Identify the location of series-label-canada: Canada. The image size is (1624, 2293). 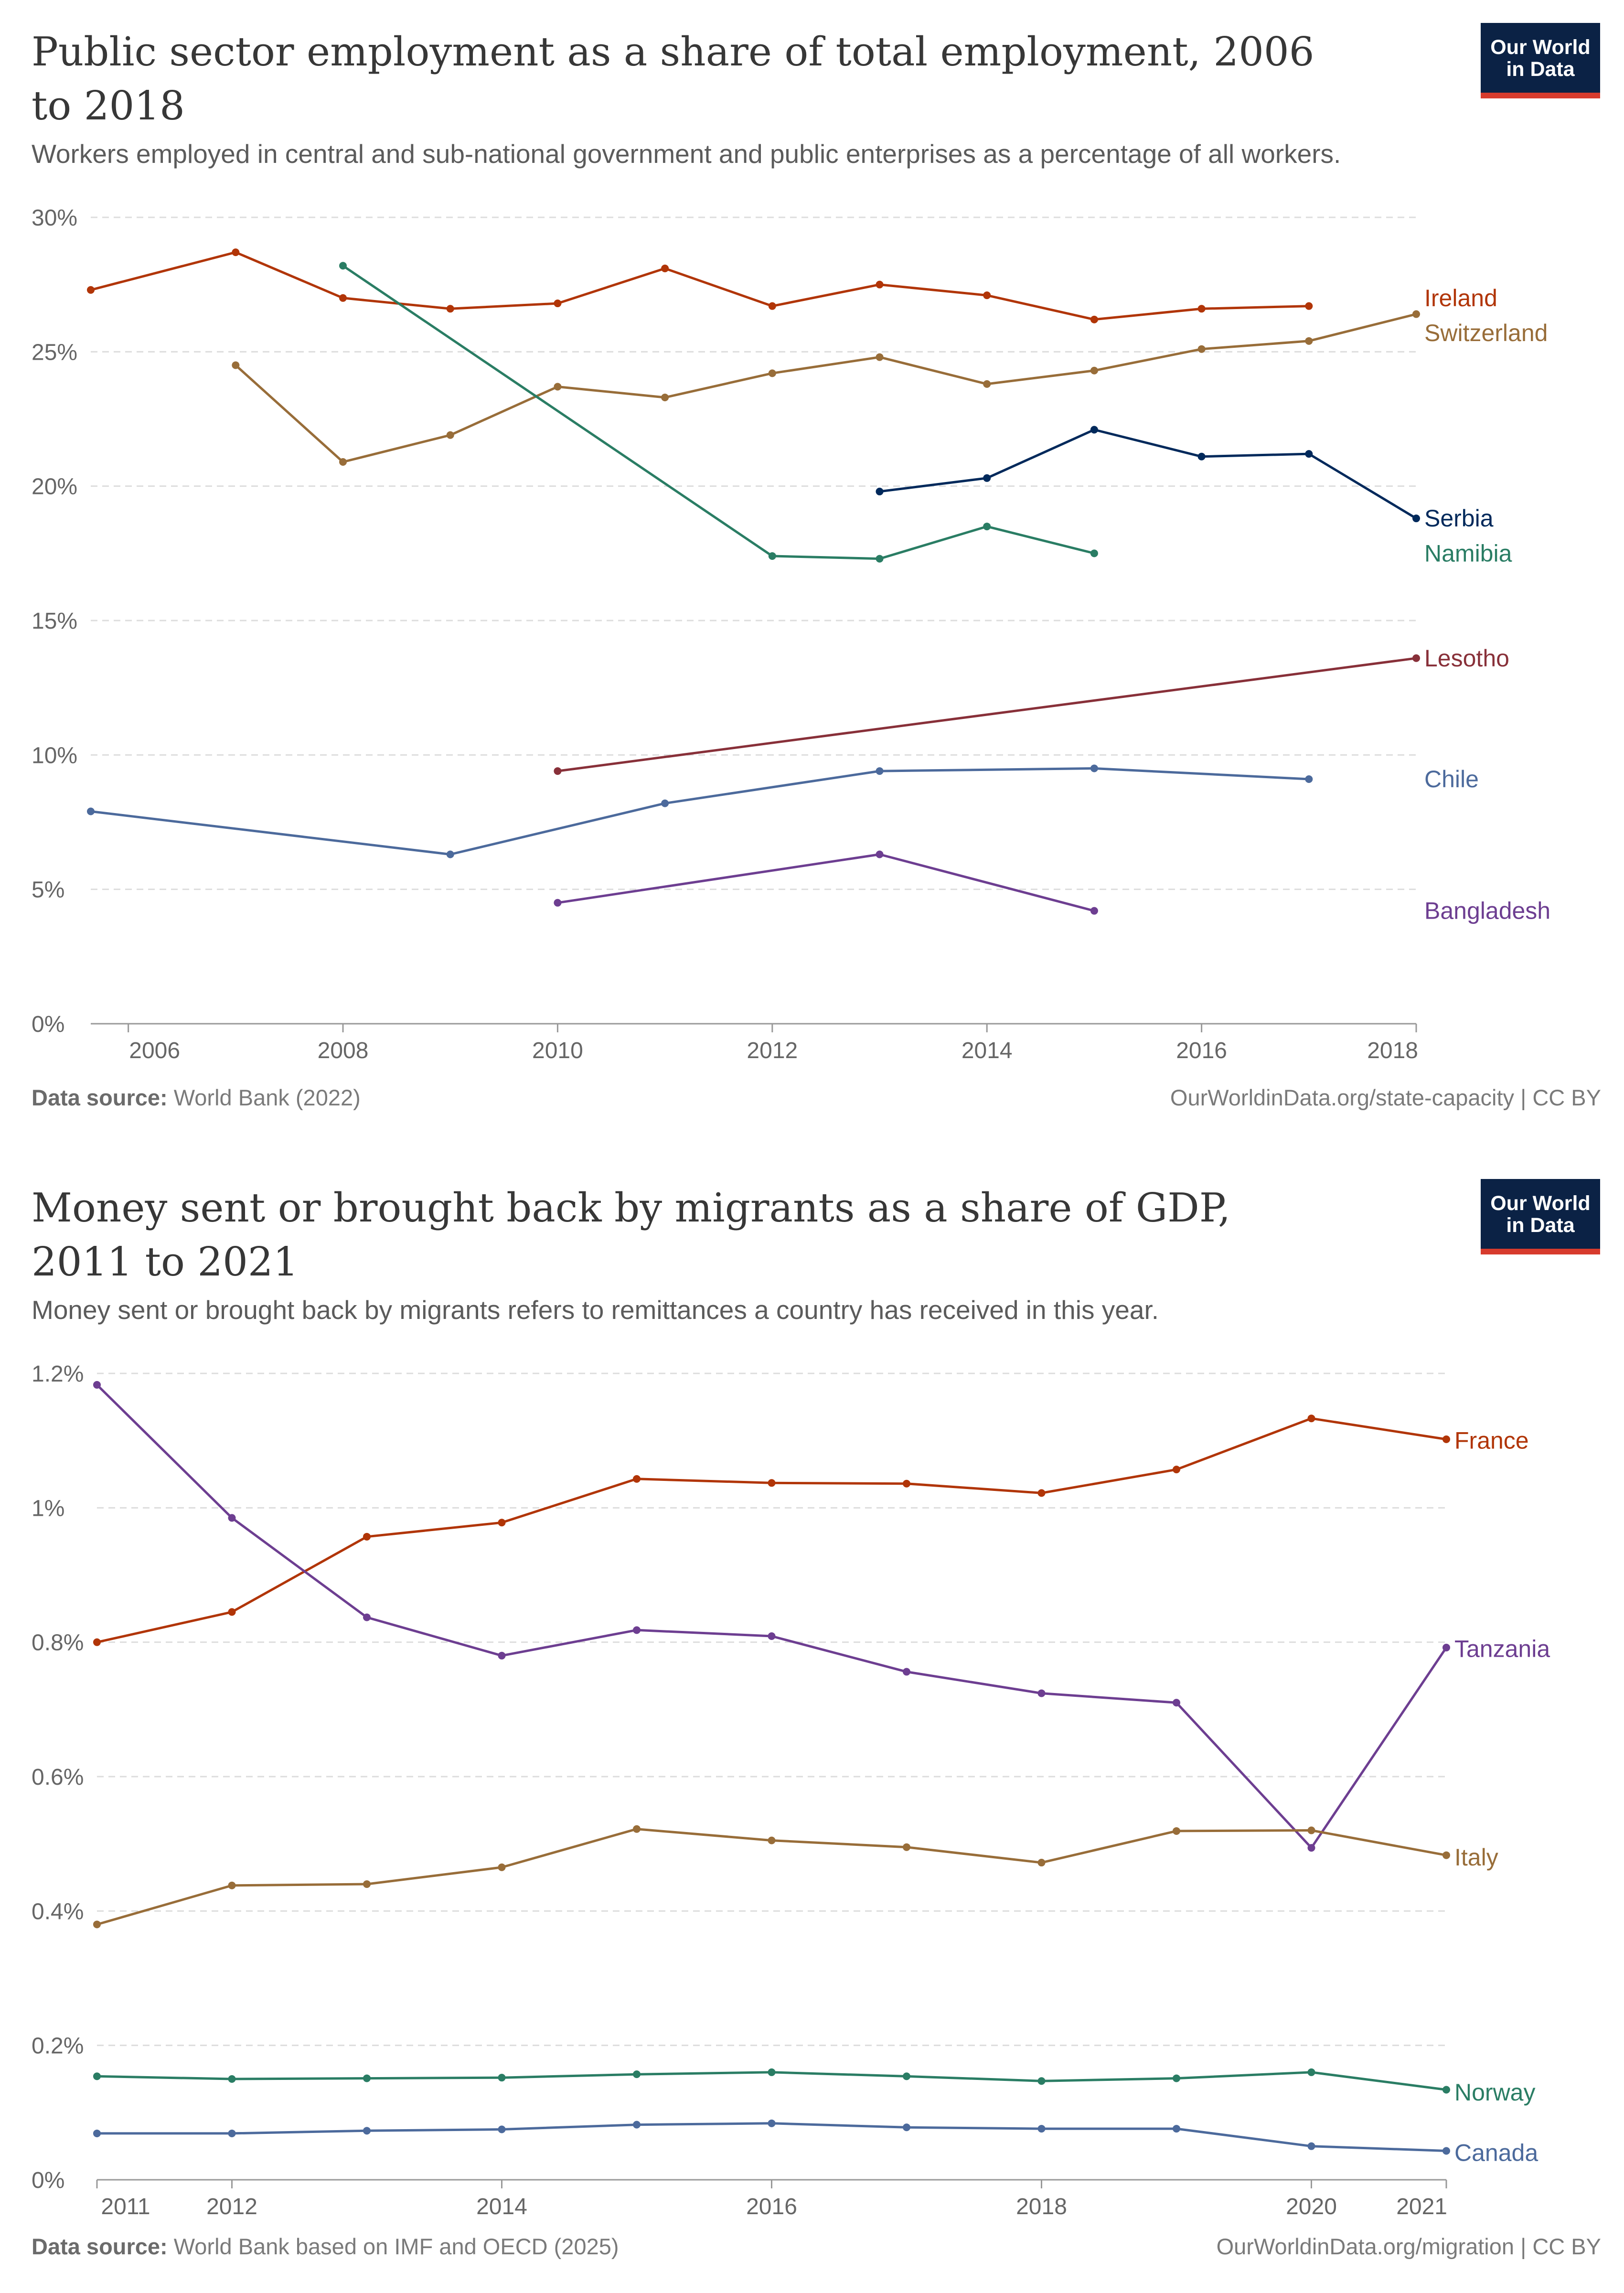
(1496, 2153).